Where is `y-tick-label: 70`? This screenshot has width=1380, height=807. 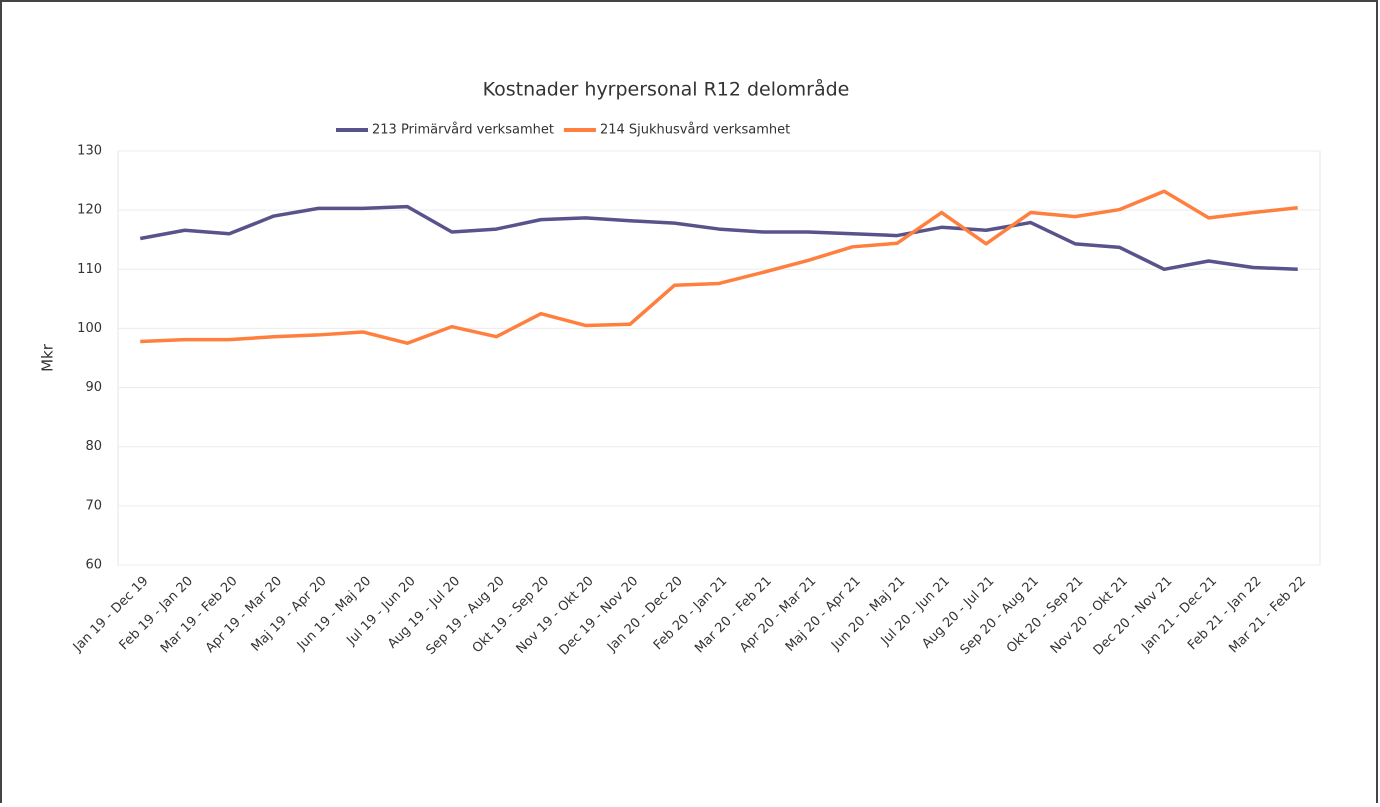
y-tick-label: 70 is located at coordinates (93, 505).